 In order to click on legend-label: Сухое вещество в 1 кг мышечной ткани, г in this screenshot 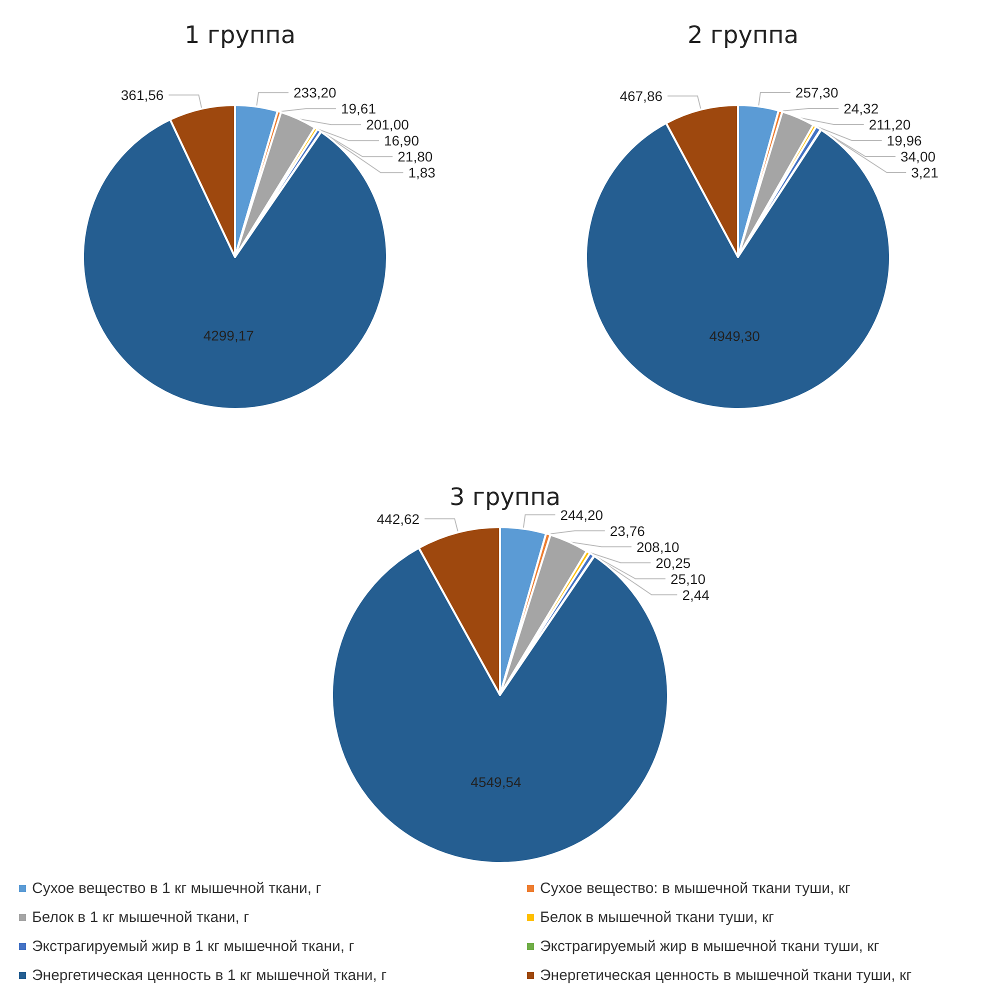, I will do `click(177, 888)`.